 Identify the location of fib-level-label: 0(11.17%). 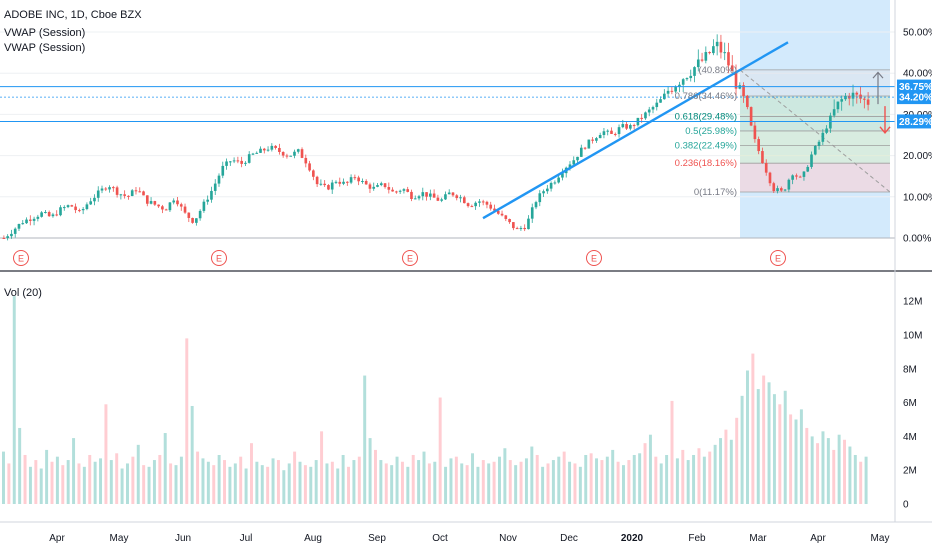
(715, 192).